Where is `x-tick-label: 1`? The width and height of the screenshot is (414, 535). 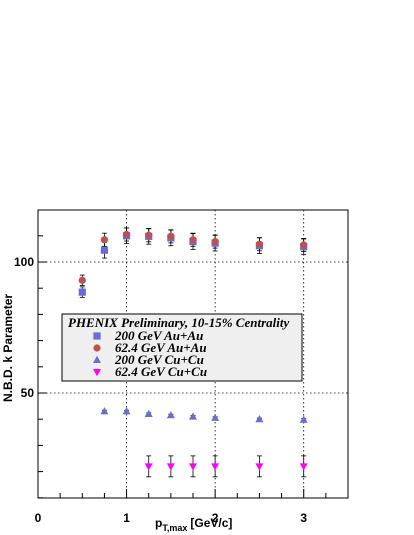
x-tick-label: 1 is located at coordinates (126, 518).